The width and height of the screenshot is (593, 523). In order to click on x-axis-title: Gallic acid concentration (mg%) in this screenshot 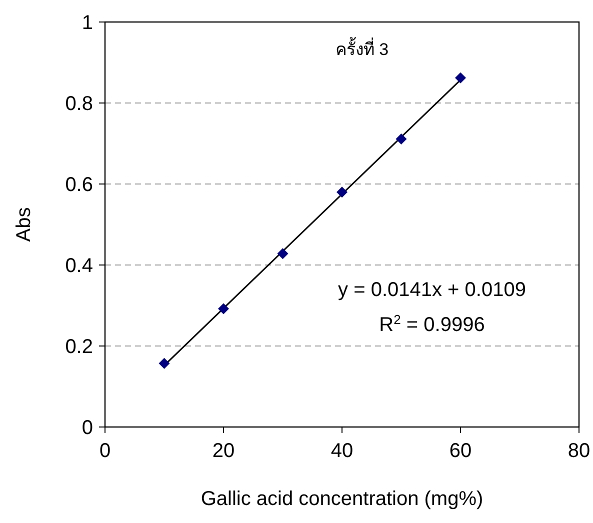, I will do `click(342, 499)`.